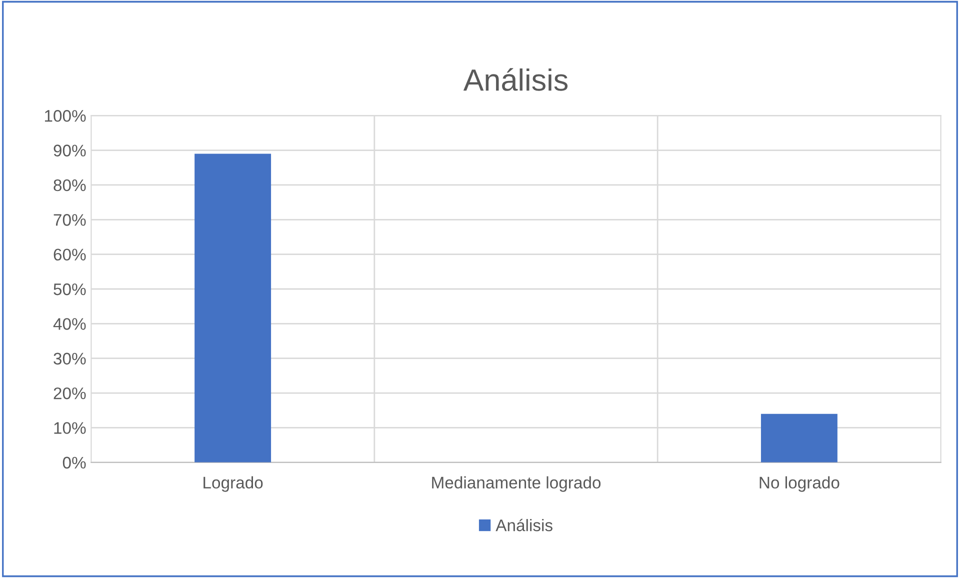 The height and width of the screenshot is (578, 960). Describe the element at coordinates (70, 289) in the screenshot. I see `y-tick-label: 50%` at that location.